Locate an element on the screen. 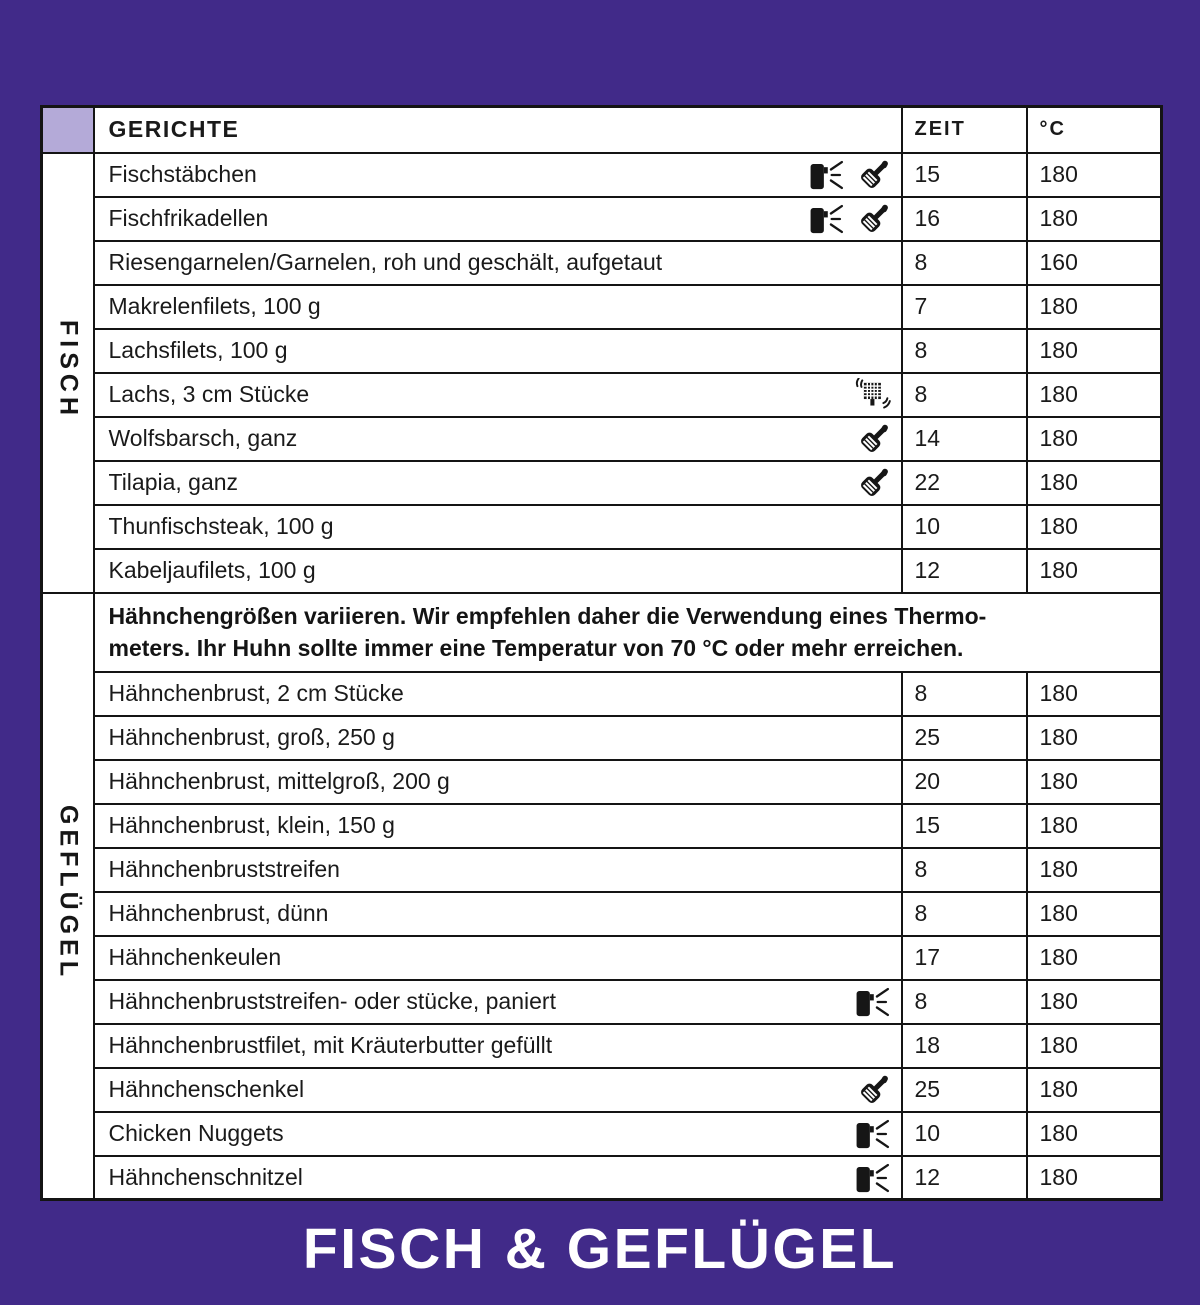 Image resolution: width=1200 pixels, height=1305 pixels. dish-inner: Hähnchenbruststreifen is located at coordinates (498, 870).